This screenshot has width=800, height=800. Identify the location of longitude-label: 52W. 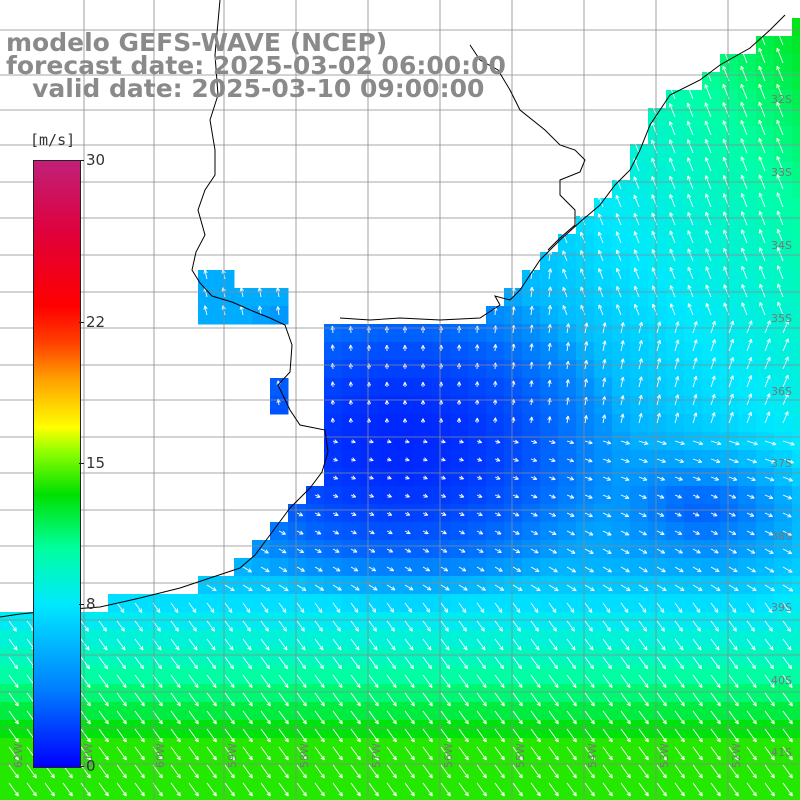
(736, 755).